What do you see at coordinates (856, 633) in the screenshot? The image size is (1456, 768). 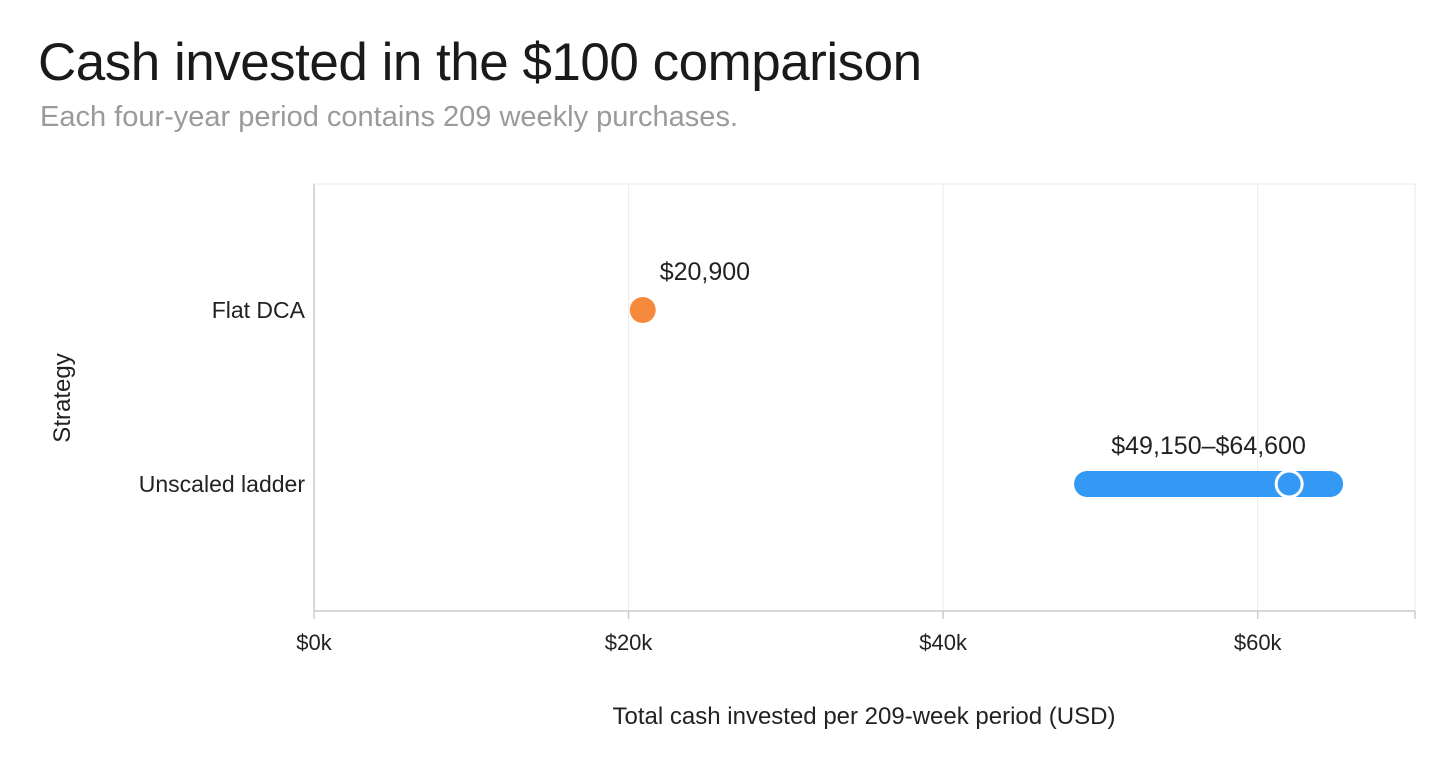 I see `x-axis-ticks: $0k $20k $40k $60k` at bounding box center [856, 633].